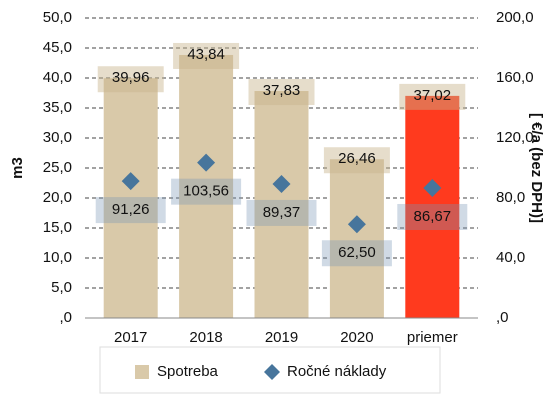 The width and height of the screenshot is (552, 403). I want to click on data-label: 37,83, so click(282, 90).